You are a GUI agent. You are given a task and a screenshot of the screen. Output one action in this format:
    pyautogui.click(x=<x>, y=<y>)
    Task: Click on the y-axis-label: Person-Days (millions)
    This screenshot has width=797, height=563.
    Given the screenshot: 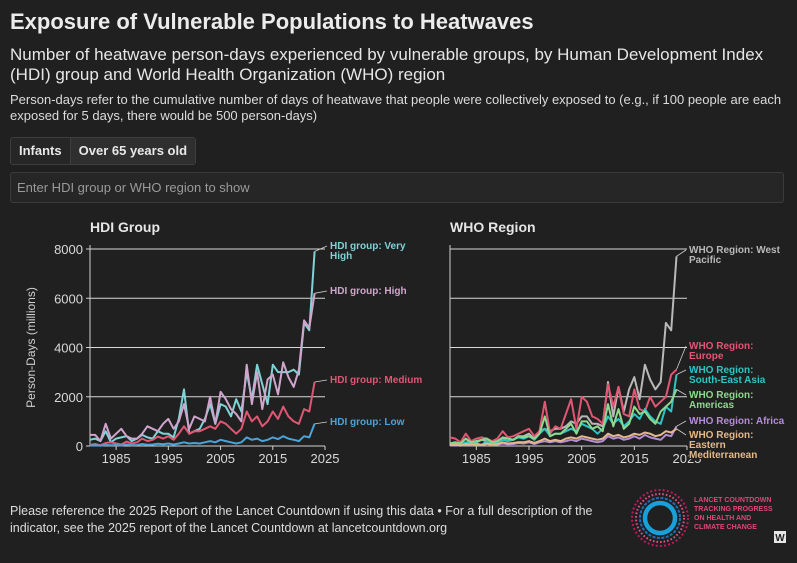 What is the action you would take?
    pyautogui.click(x=31, y=347)
    